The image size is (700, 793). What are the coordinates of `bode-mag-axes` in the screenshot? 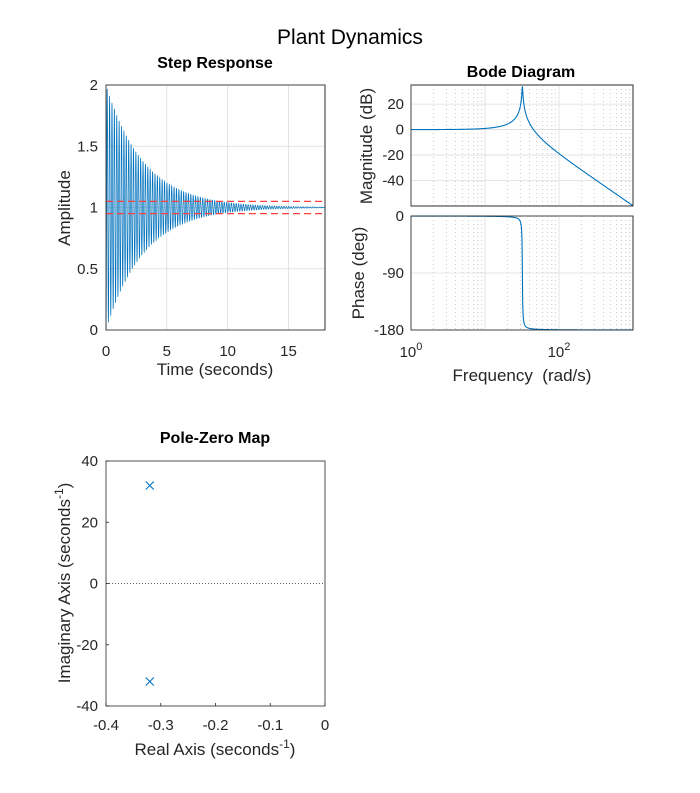 It's located at (522, 145).